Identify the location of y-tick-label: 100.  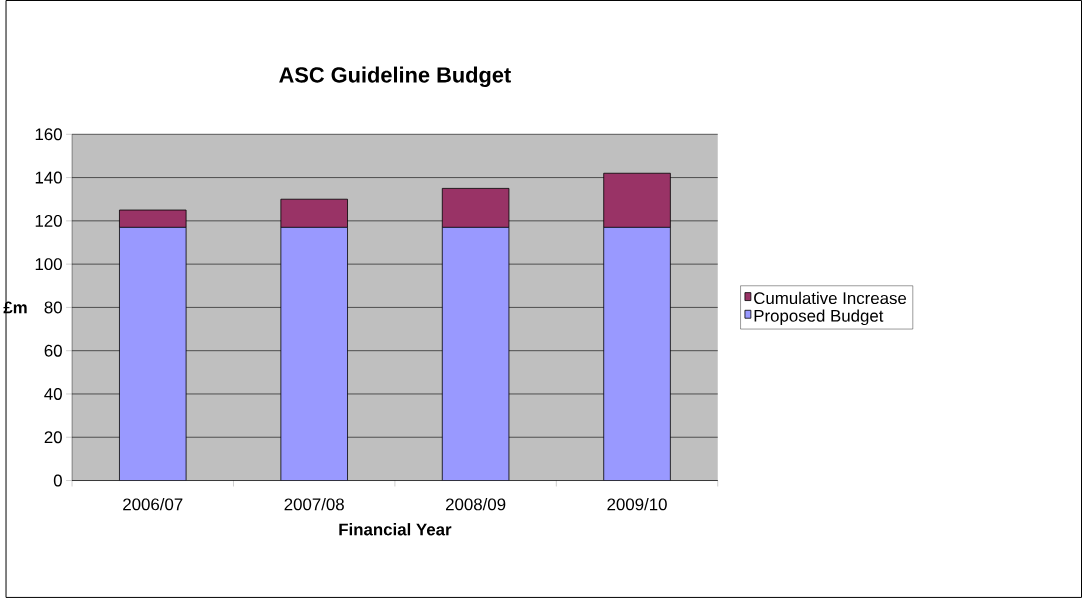
(48, 264).